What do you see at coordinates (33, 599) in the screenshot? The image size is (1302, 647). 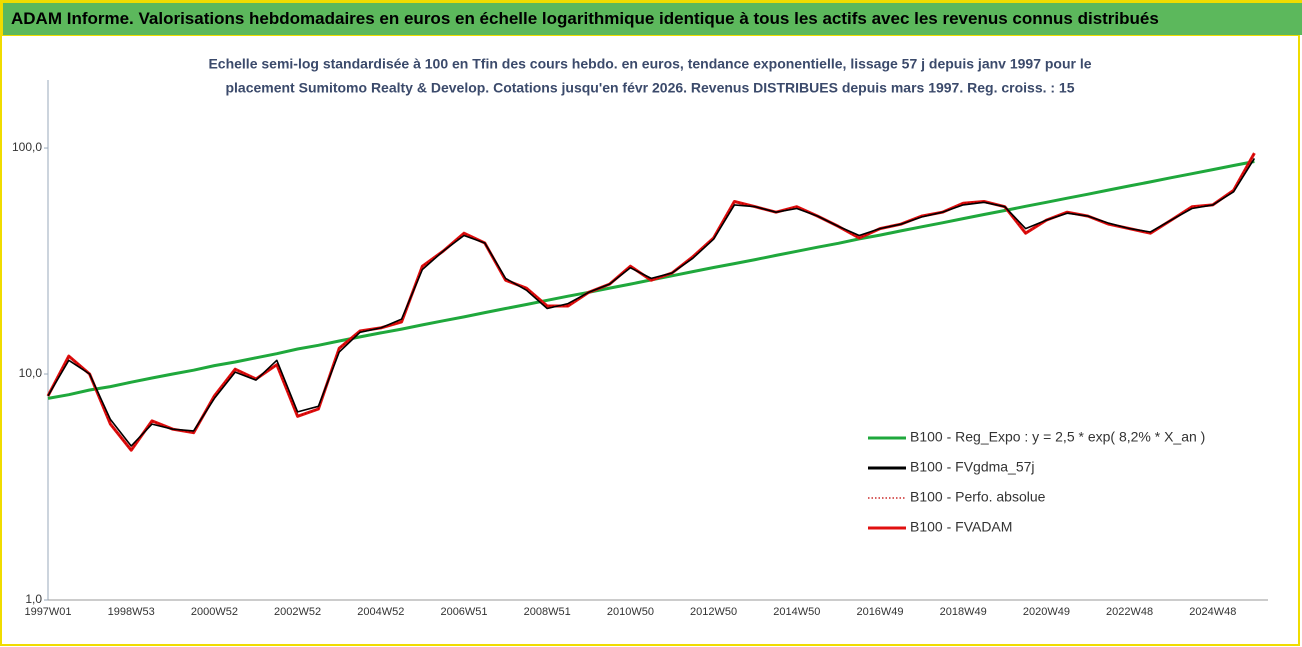 I see `y-tick-label: 1,0` at bounding box center [33, 599].